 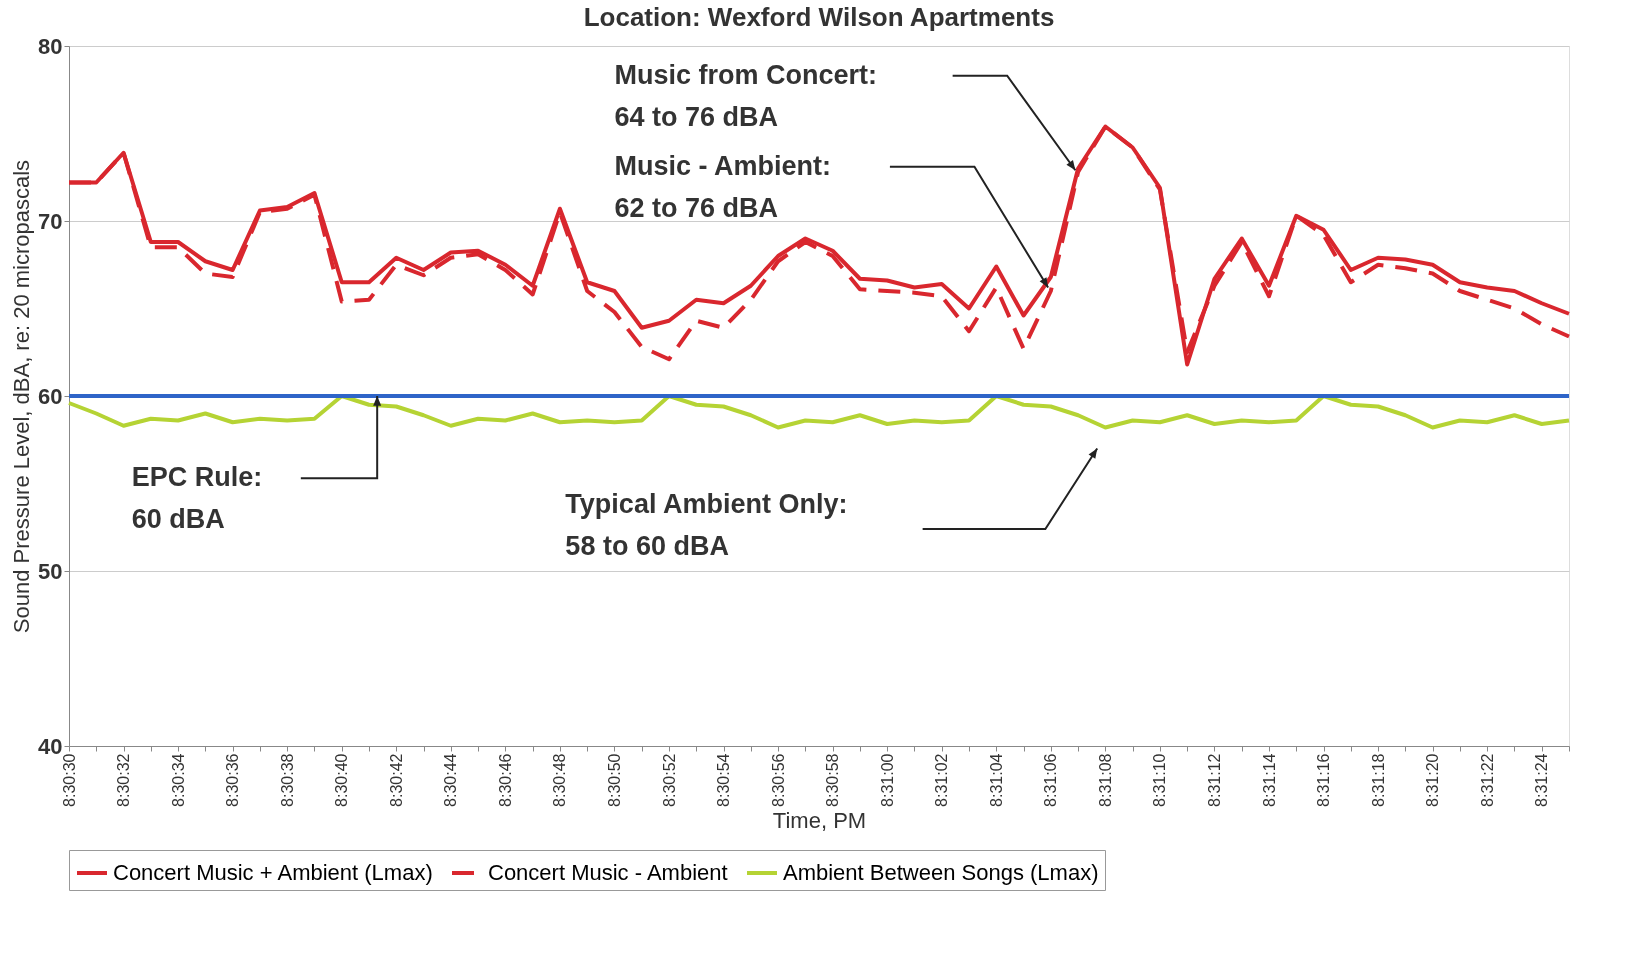 I want to click on y-axis-title: Sound Pressure Level, dBA, re: 20 micropascals, so click(x=22, y=396).